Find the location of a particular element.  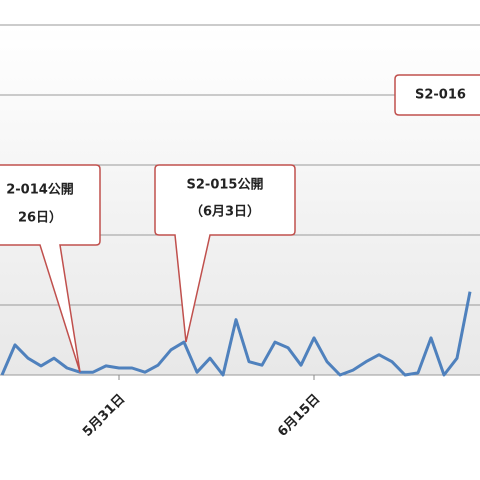

callout-text: 26日） is located at coordinates (40, 218).